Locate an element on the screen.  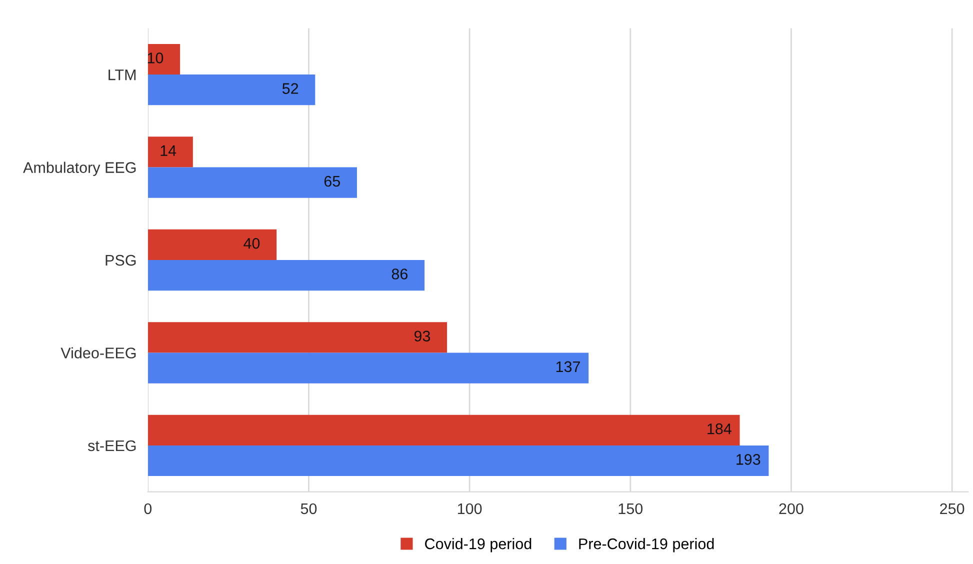
data-label: 40 is located at coordinates (252, 243).